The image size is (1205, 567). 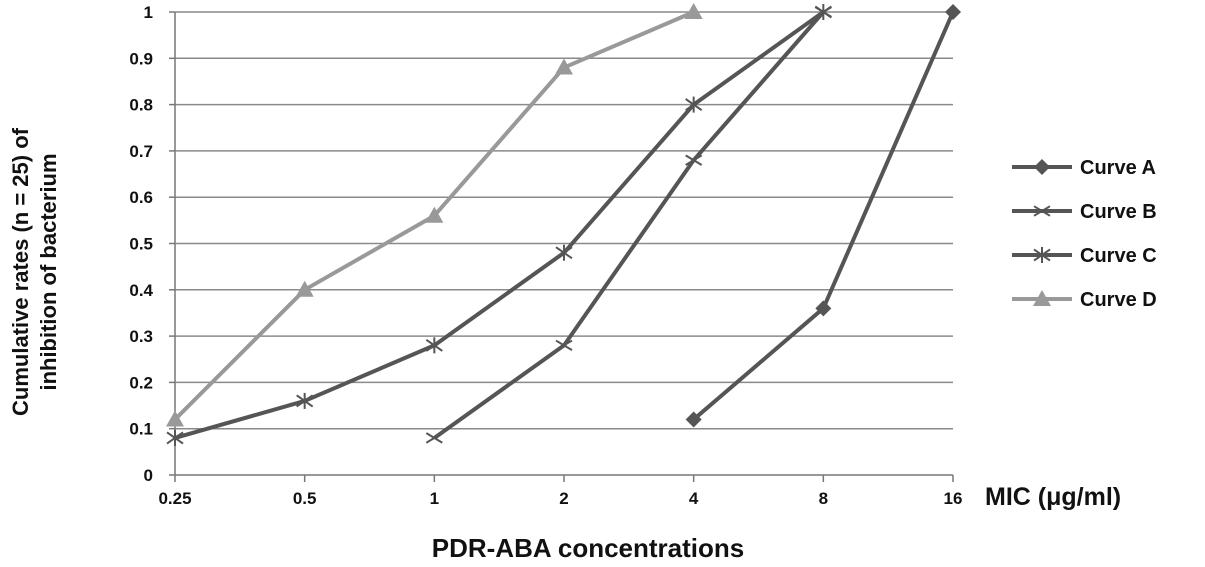 I want to click on legend-label: Curve D, so click(x=1118, y=300).